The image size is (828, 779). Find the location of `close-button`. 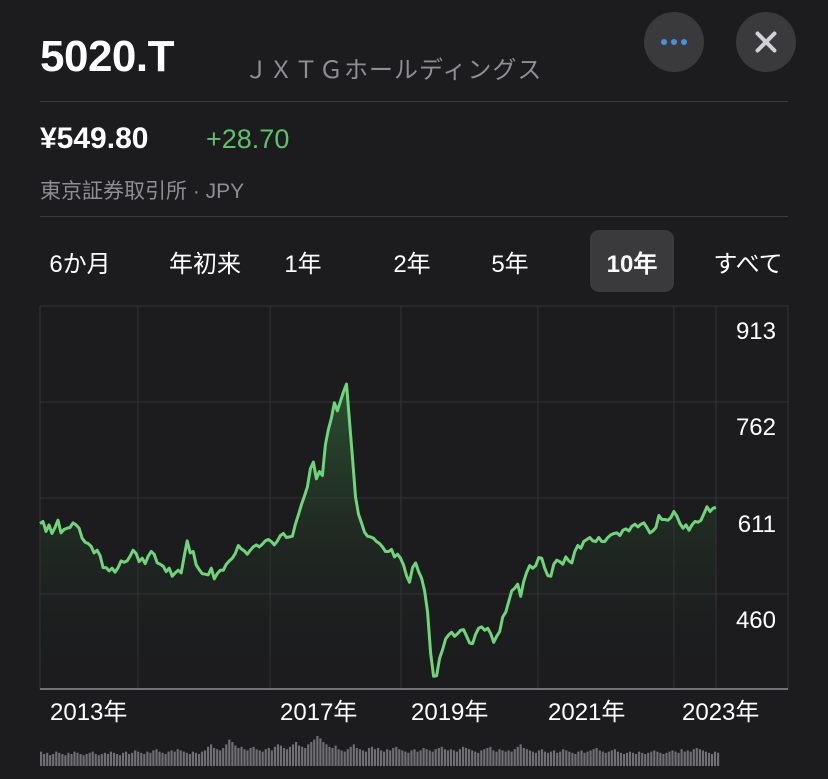

close-button is located at coordinates (766, 42).